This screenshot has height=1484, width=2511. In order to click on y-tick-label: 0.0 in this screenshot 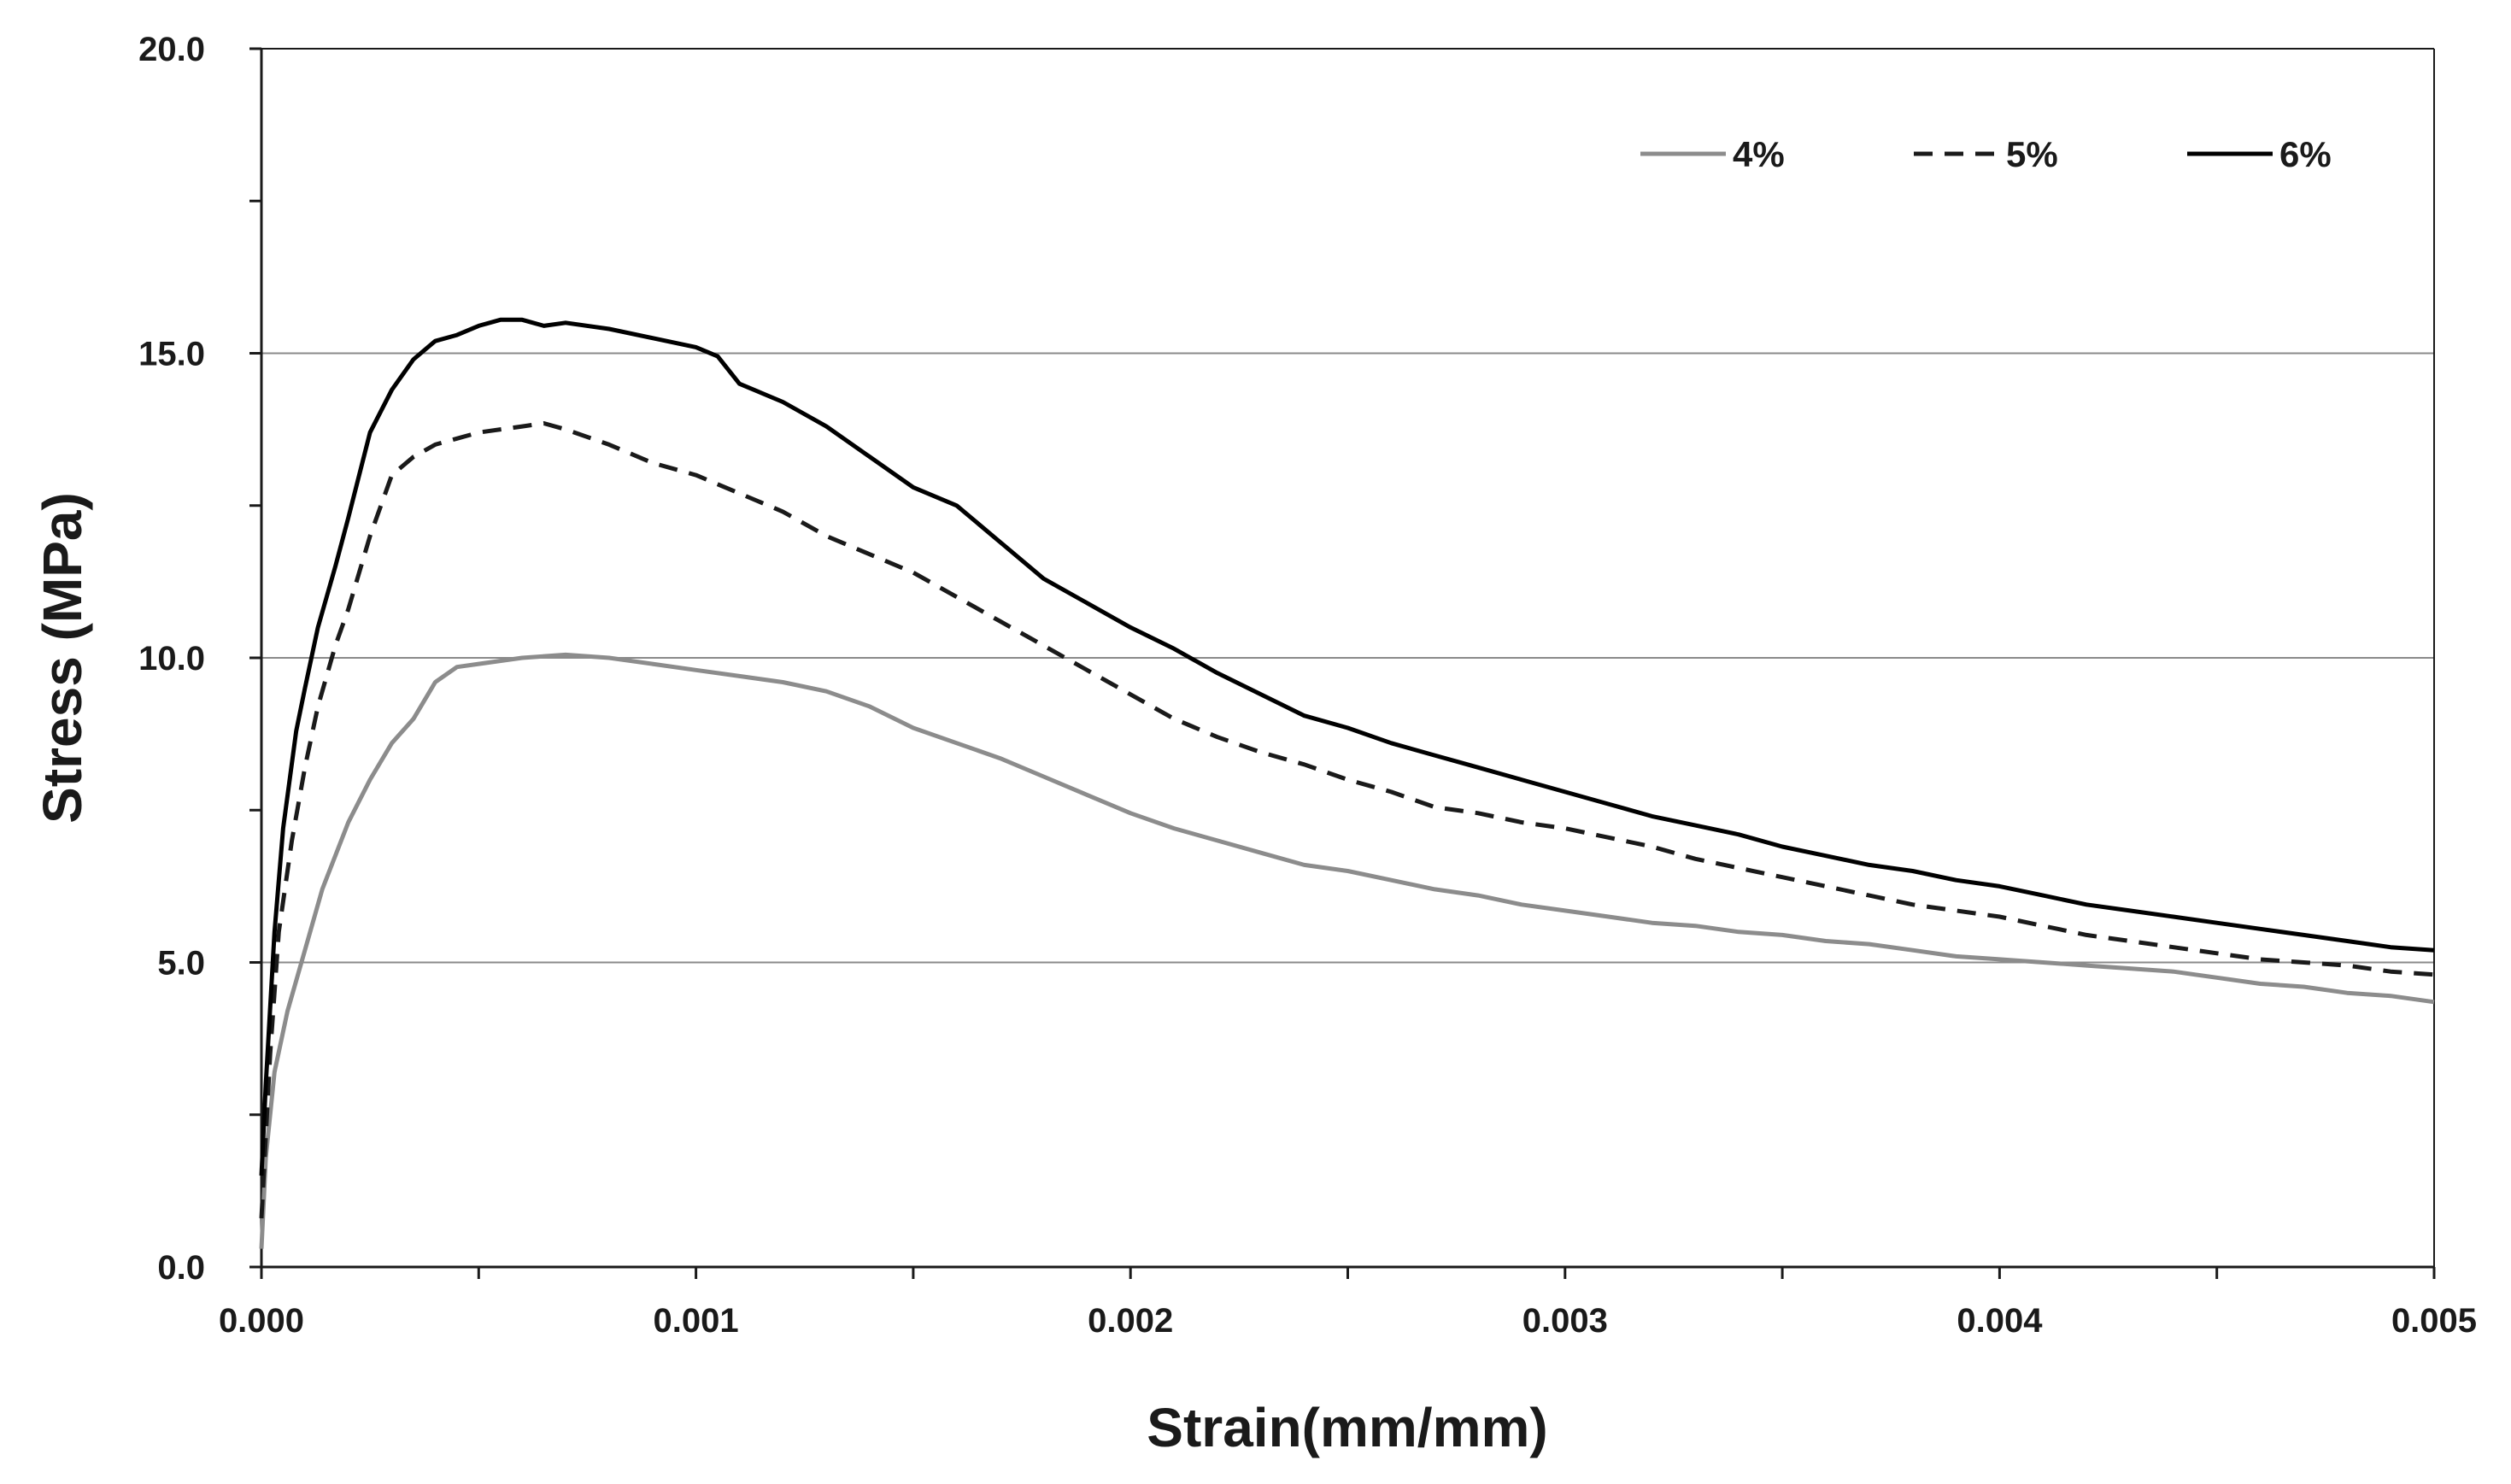, I will do `click(181, 1268)`.